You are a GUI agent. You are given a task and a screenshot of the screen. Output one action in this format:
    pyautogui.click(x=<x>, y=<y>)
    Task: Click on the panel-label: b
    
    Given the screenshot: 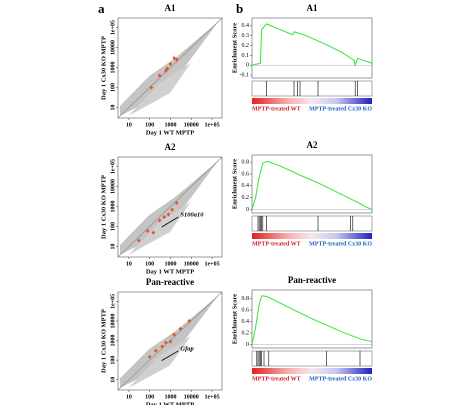 What is the action you would take?
    pyautogui.click(x=239, y=8)
    